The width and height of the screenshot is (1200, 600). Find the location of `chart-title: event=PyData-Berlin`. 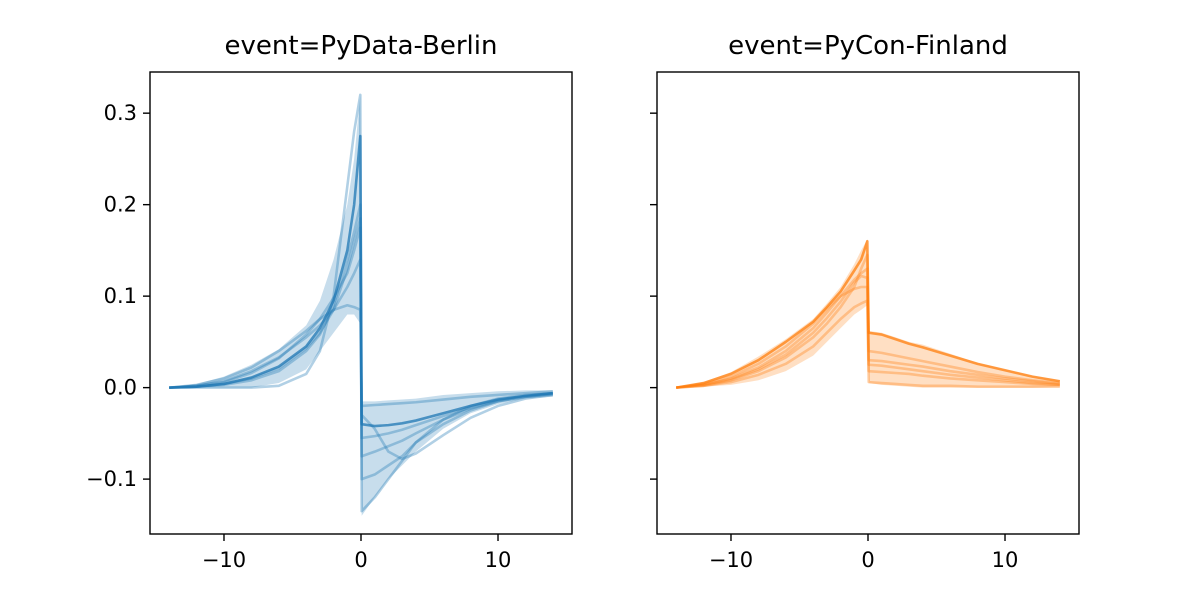

chart-title: event=PyData-Berlin is located at coordinates (361, 46).